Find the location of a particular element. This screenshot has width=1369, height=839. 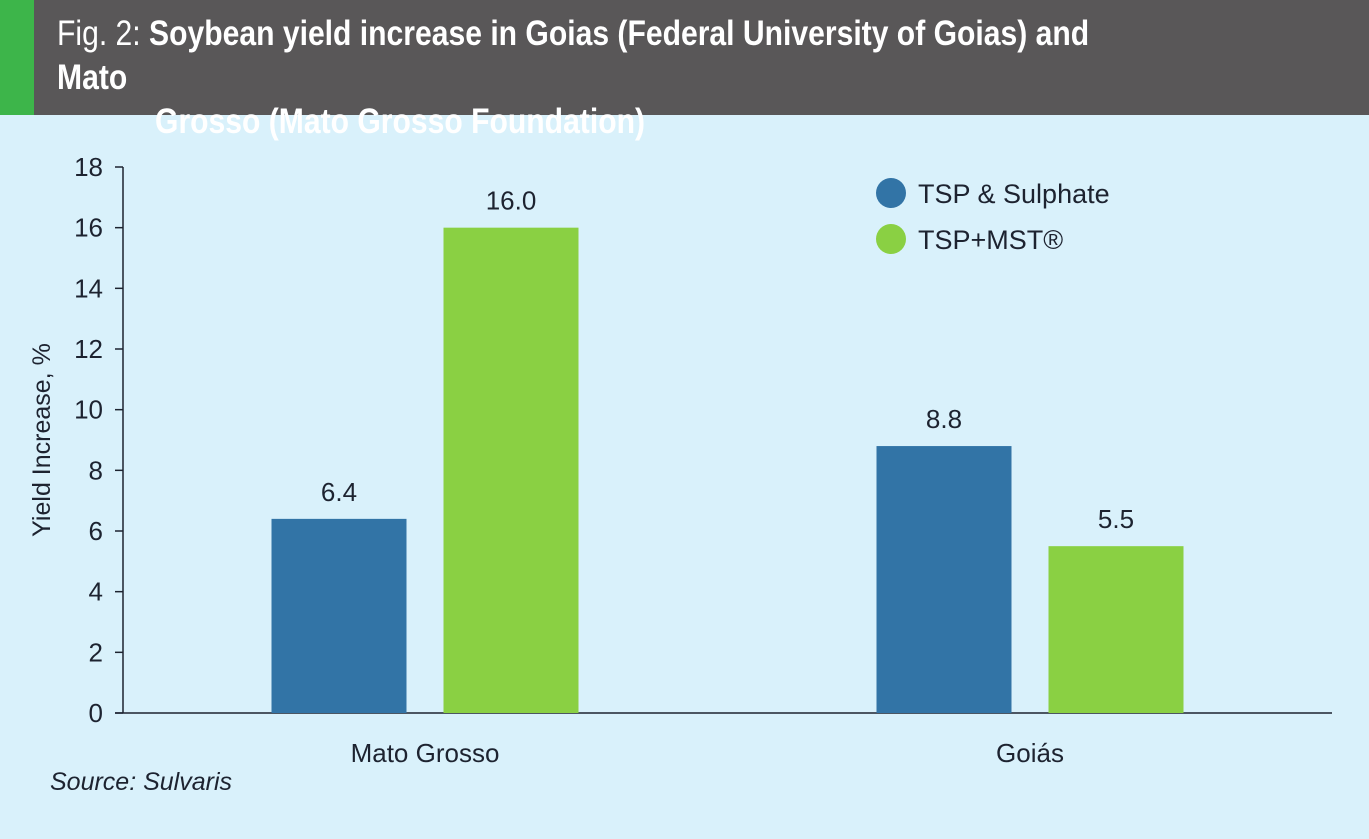

legend-label: TSP+MST® is located at coordinates (990, 240).